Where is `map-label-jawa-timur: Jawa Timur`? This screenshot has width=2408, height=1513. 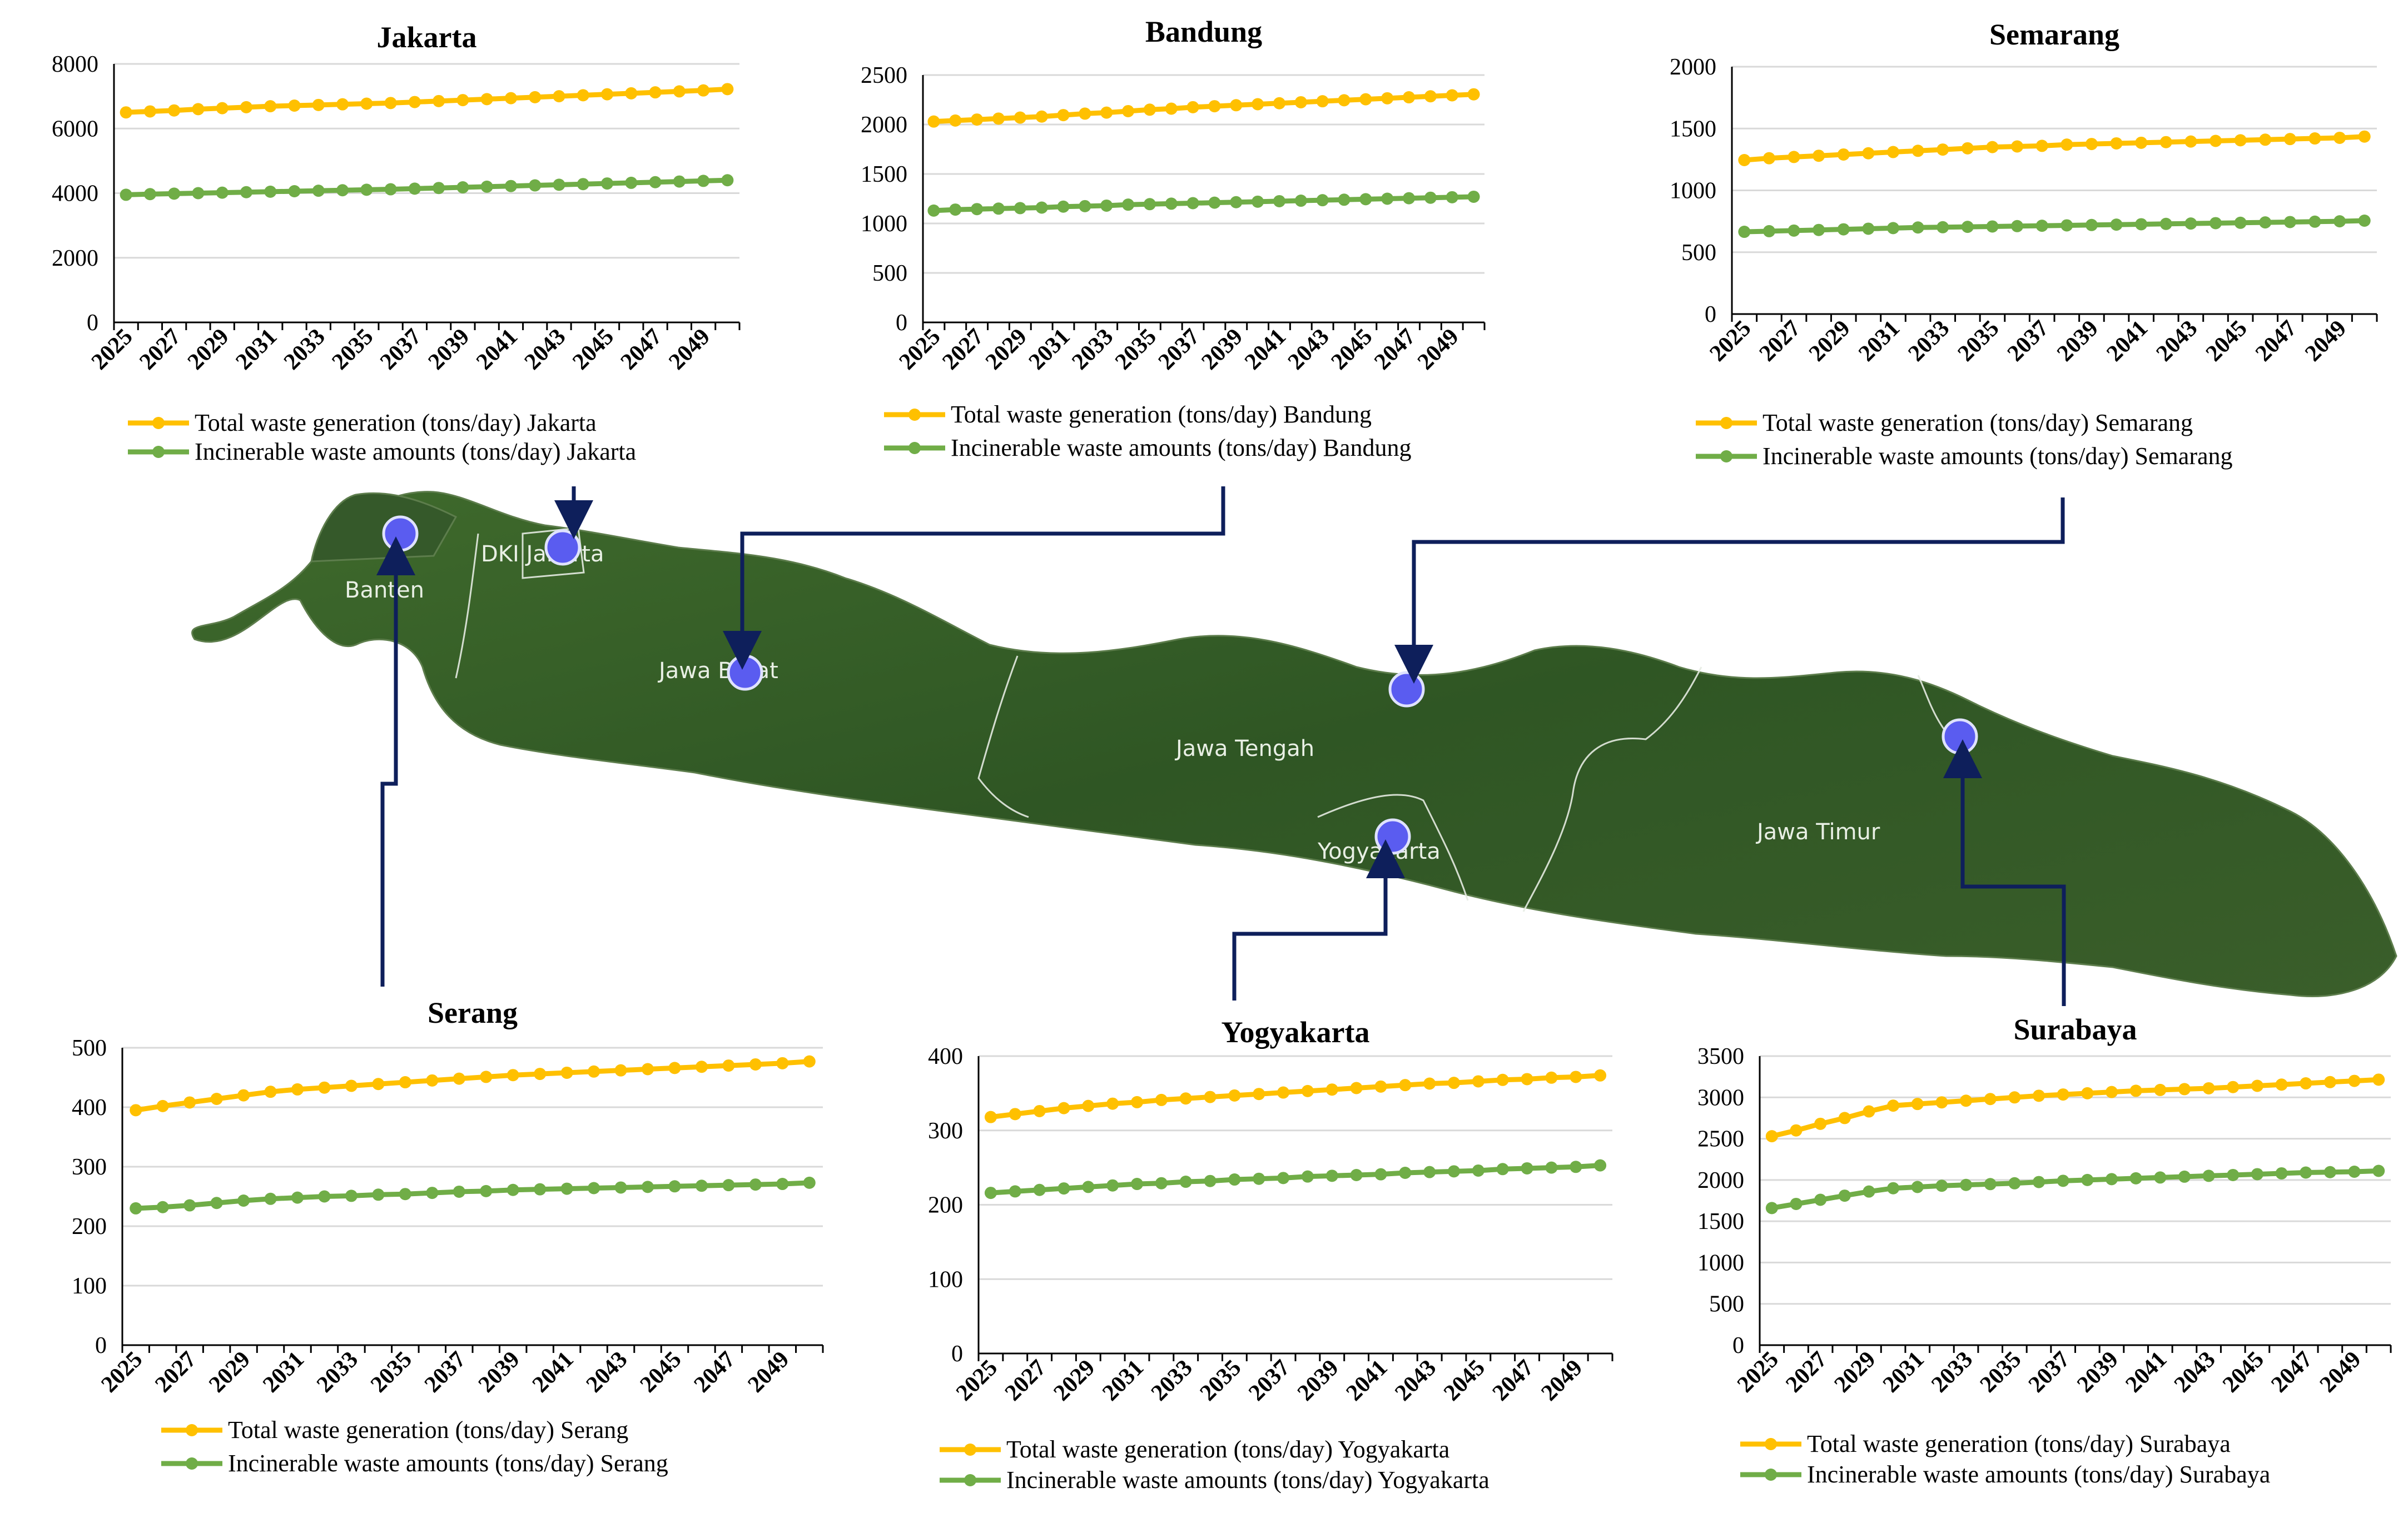 map-label-jawa-timur: Jawa Timur is located at coordinates (1817, 832).